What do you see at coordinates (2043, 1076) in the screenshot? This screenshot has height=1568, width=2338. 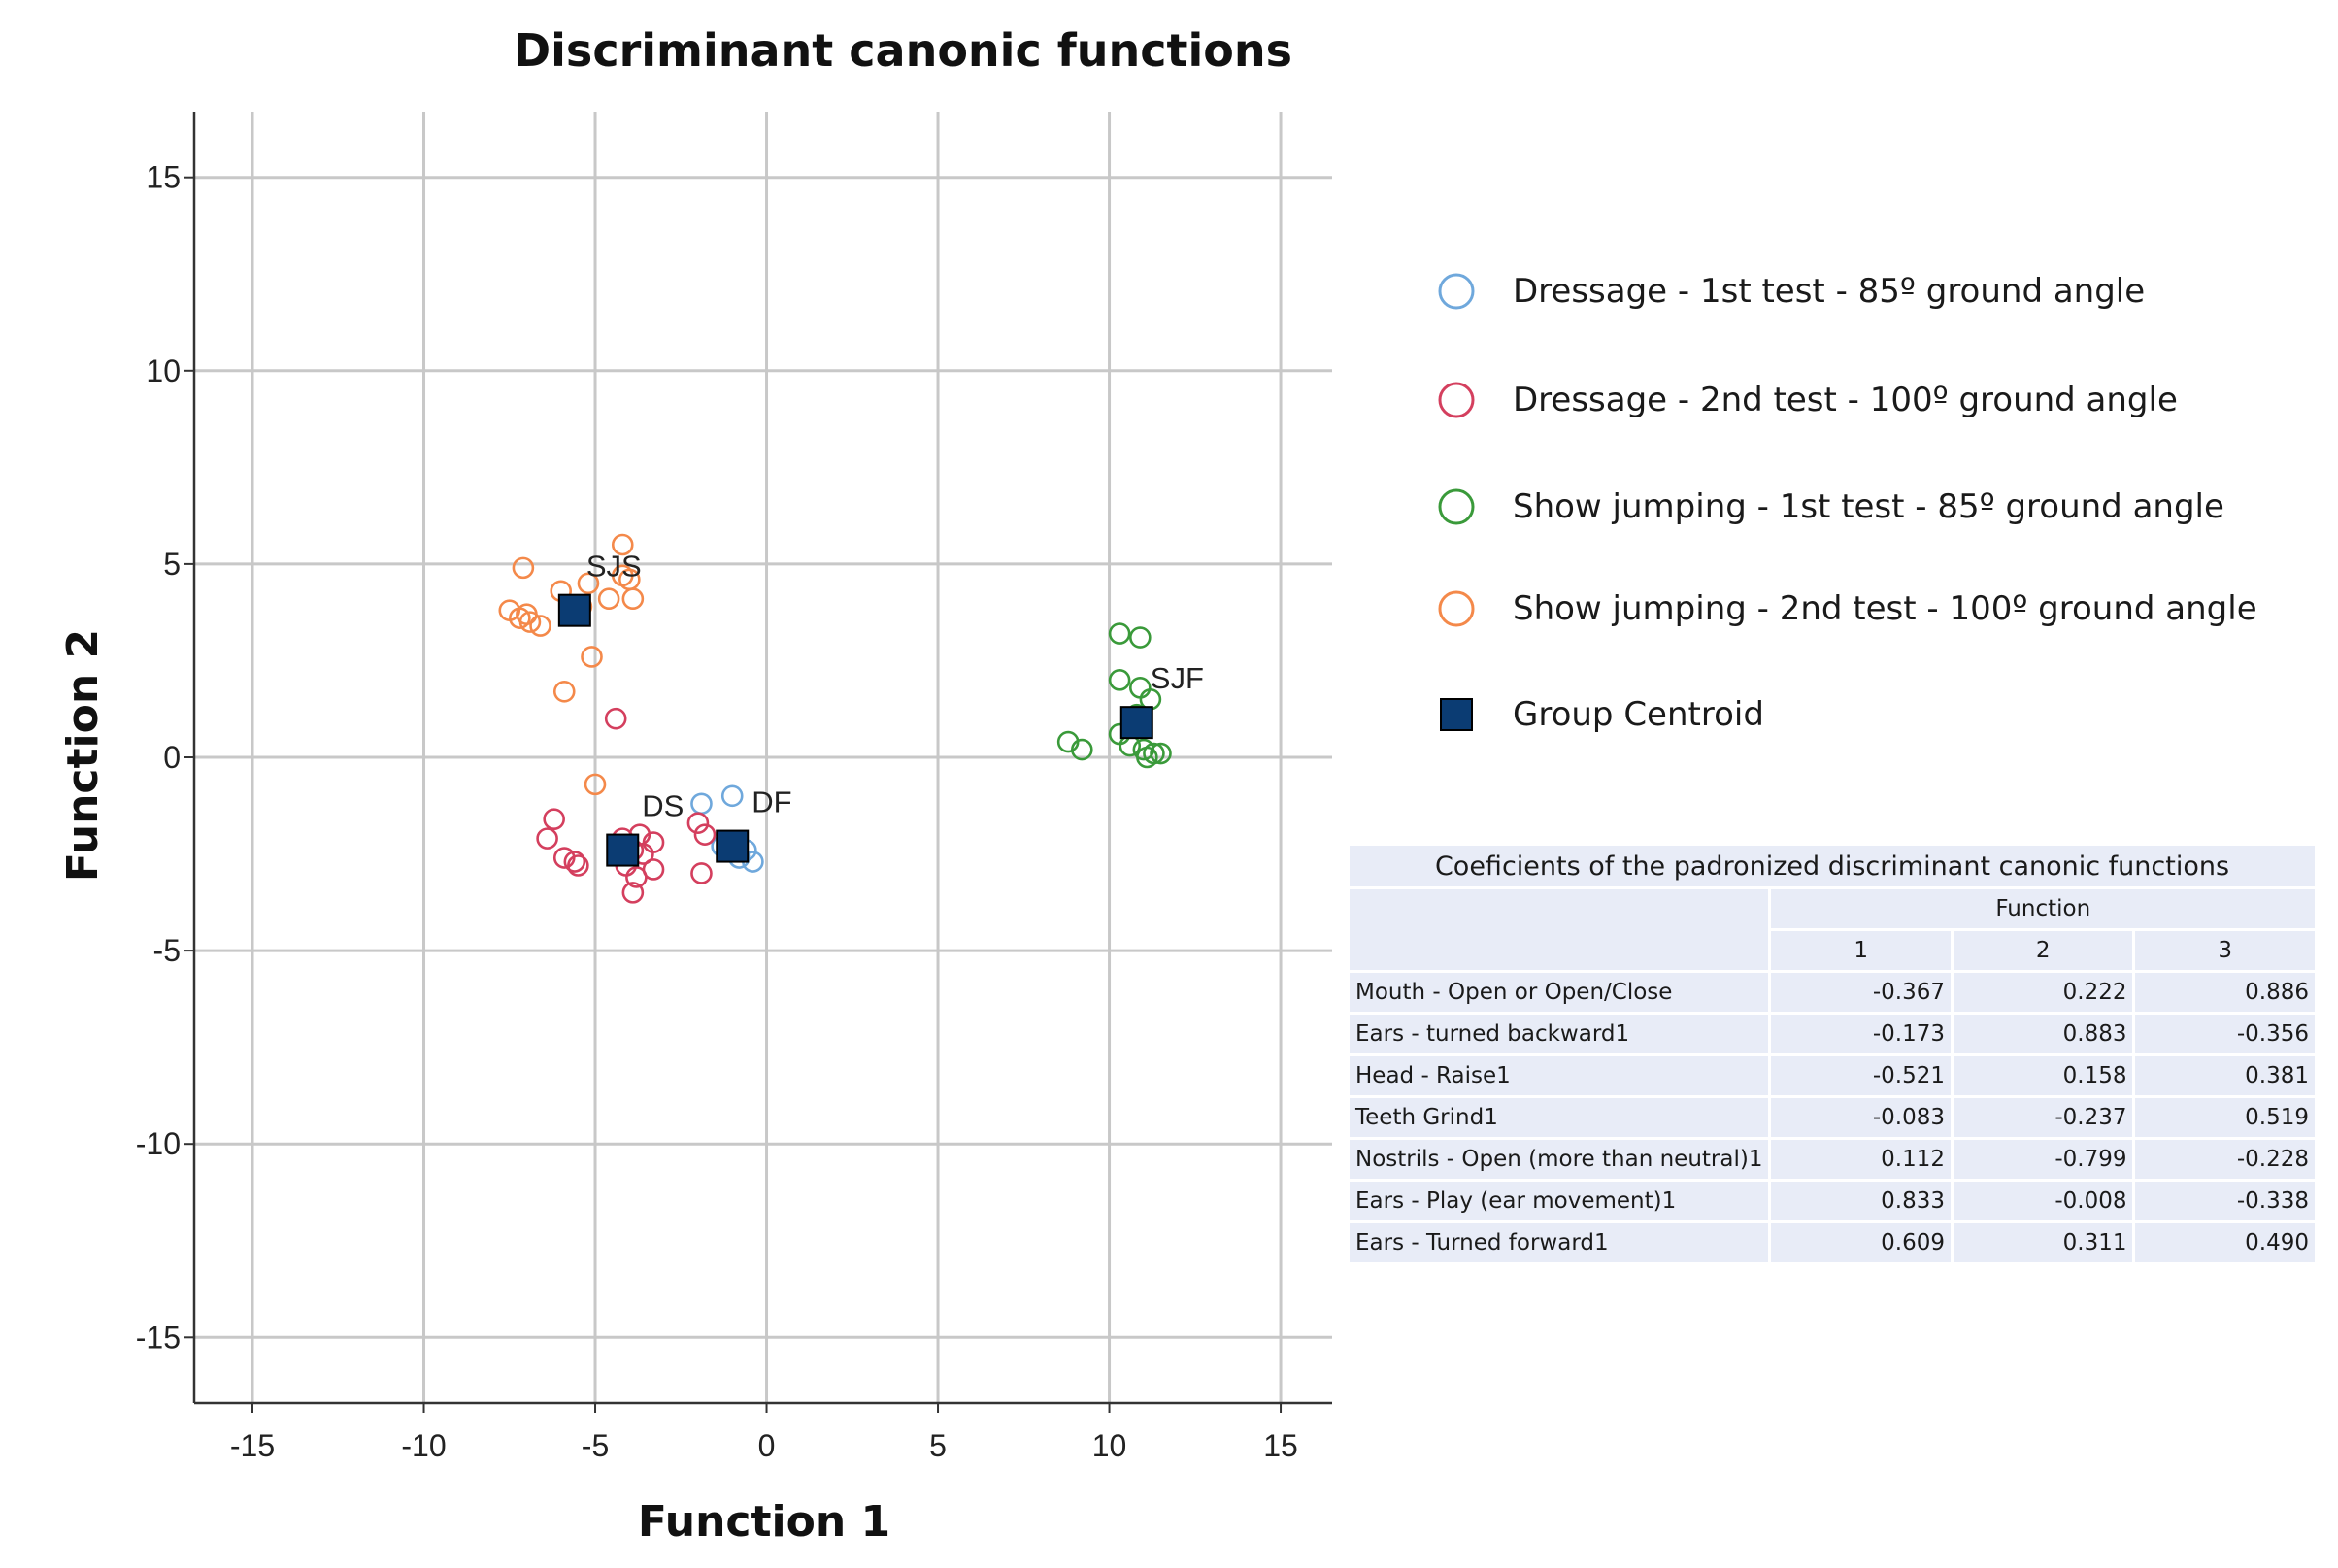 I see `table-cell: 0.158` at bounding box center [2043, 1076].